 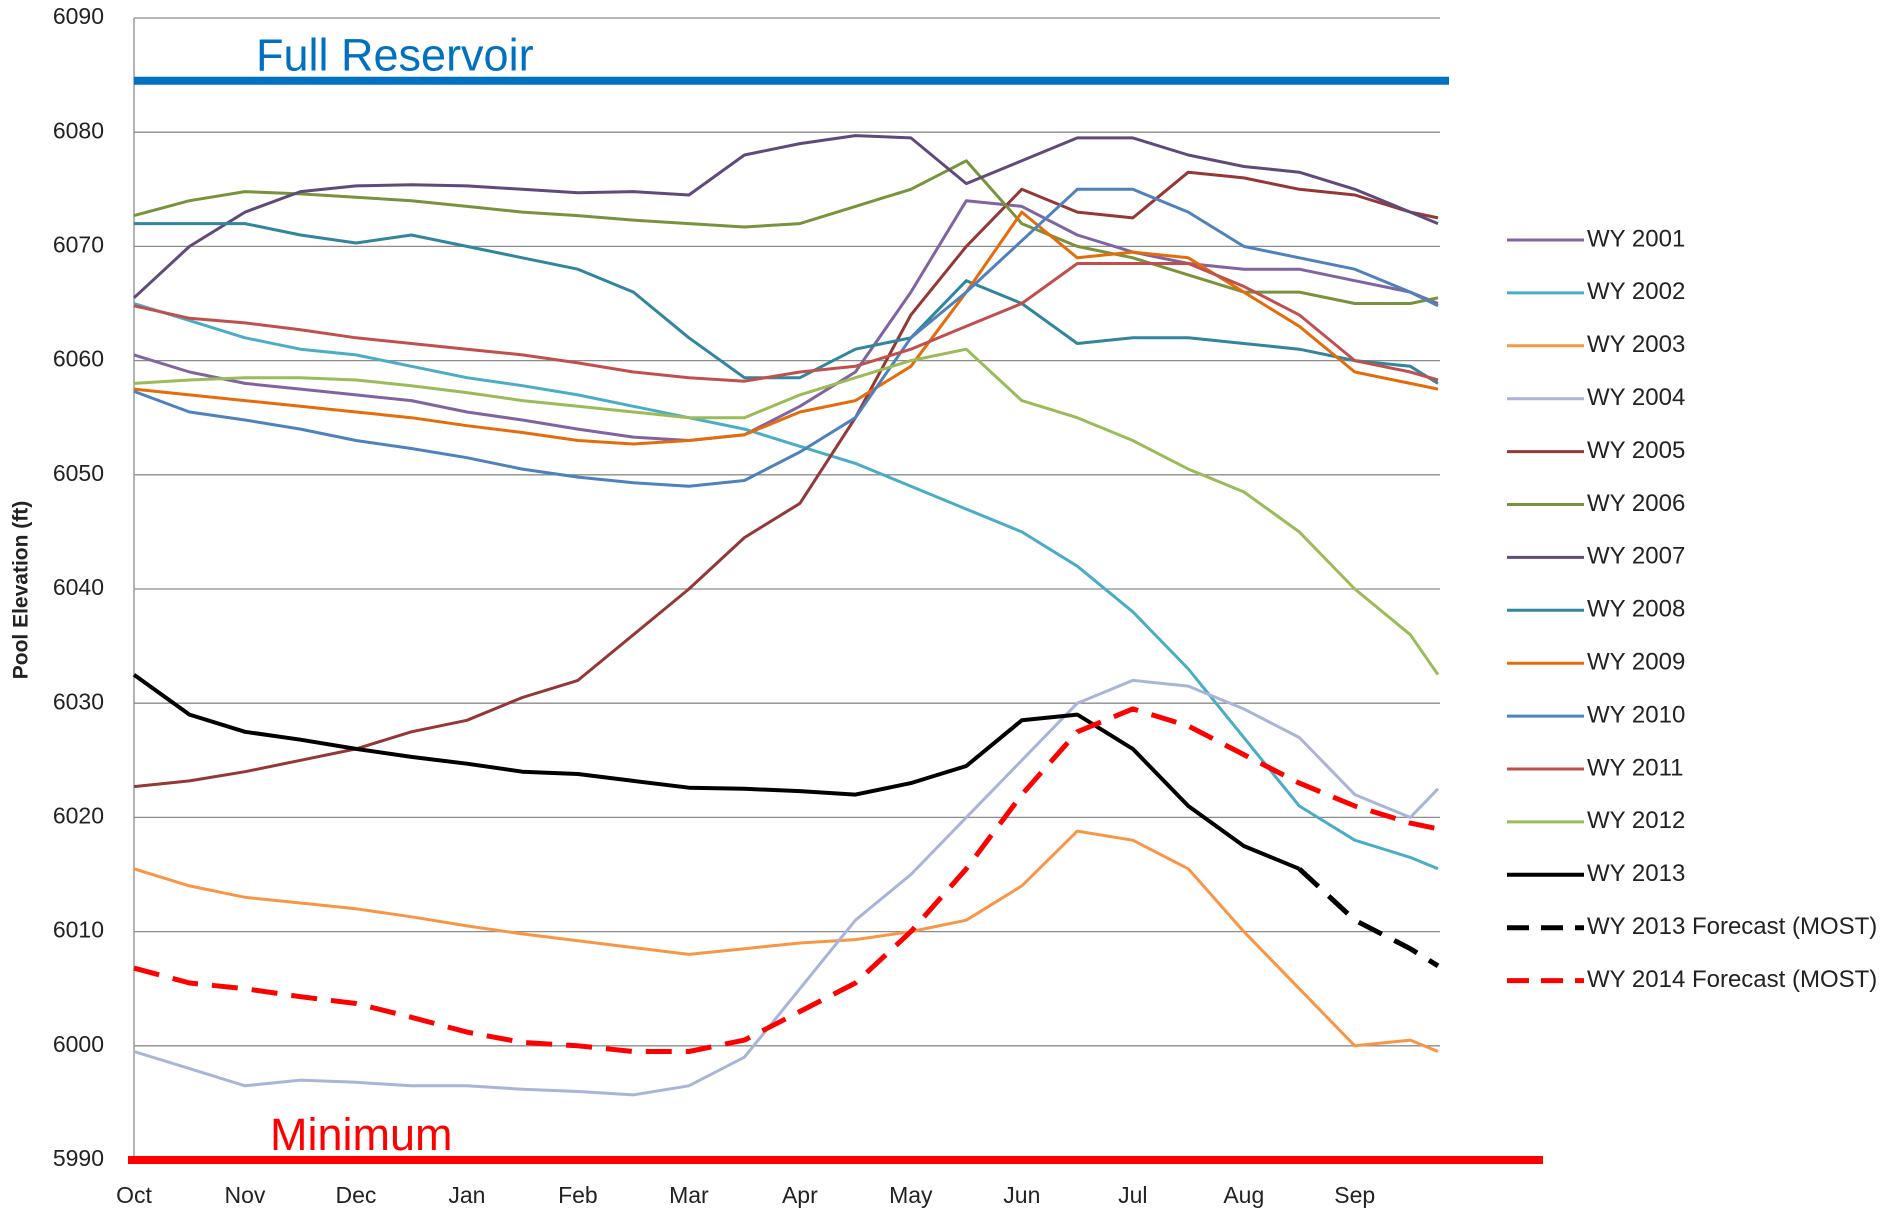 I want to click on y-tick-label: 6050, so click(x=78, y=473).